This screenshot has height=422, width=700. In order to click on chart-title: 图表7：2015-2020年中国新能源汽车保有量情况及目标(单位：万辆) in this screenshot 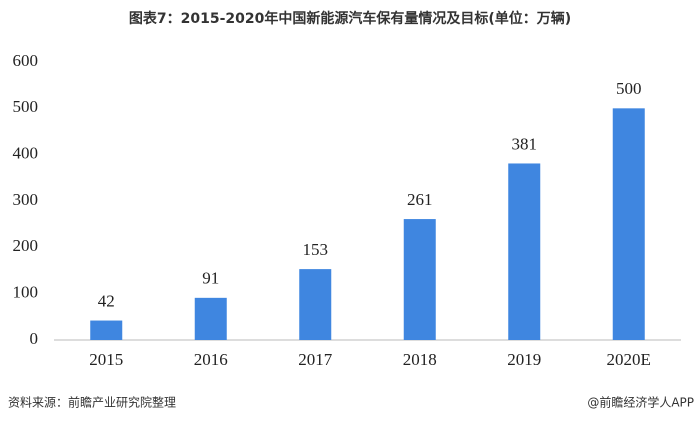, I will do `click(350, 18)`.